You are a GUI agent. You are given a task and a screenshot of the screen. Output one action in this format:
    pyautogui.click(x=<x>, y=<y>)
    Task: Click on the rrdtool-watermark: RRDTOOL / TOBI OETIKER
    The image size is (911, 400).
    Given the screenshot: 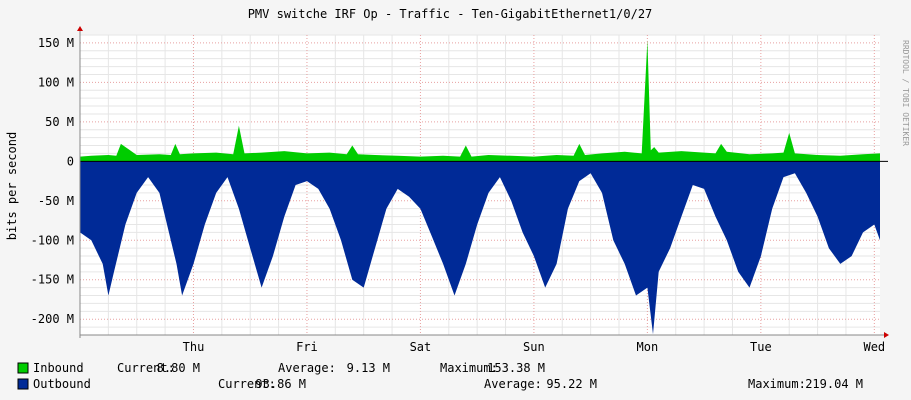 What is the action you would take?
    pyautogui.click(x=905, y=93)
    